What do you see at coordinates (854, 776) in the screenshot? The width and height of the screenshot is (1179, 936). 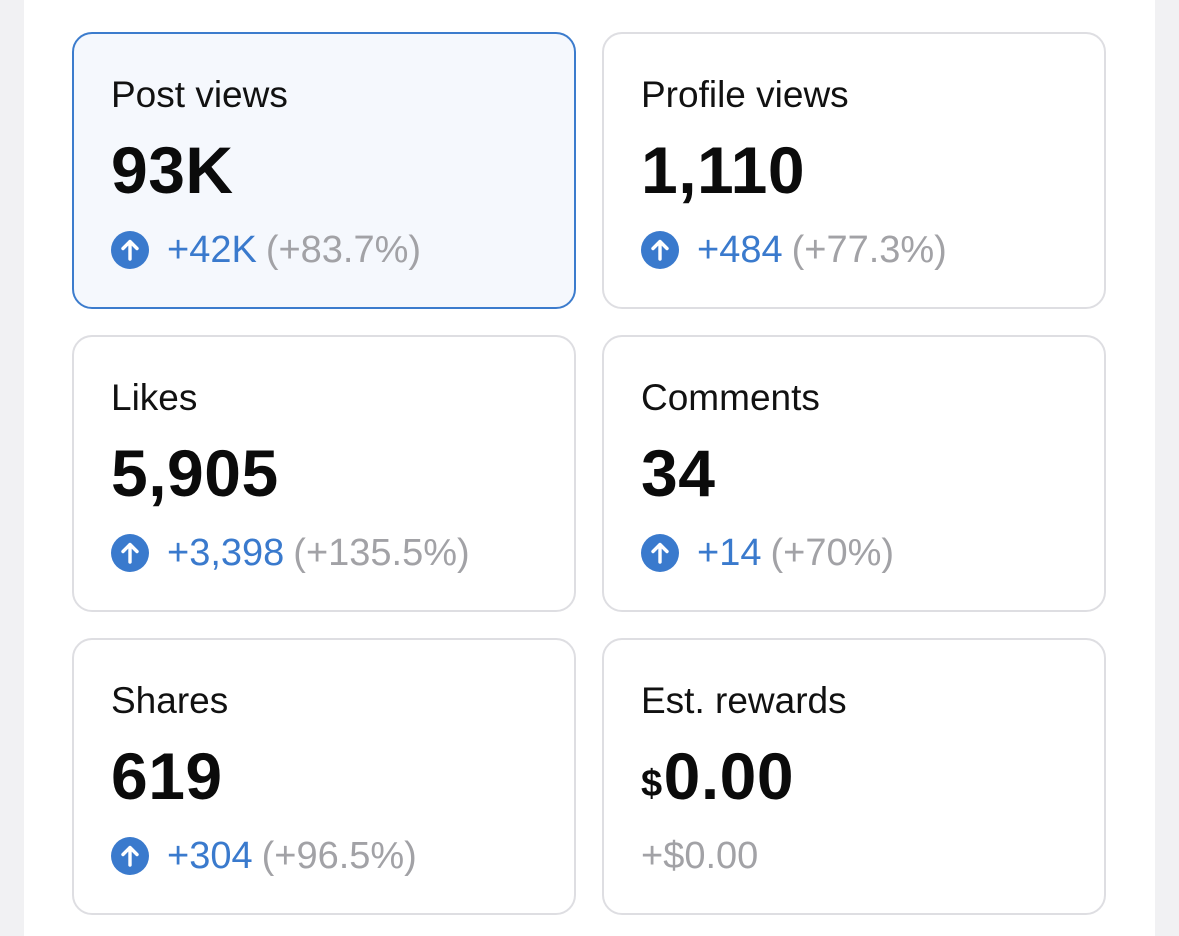 I see `metric-card-est-rewards: Est. rewards $0.00 +$0.00` at bounding box center [854, 776].